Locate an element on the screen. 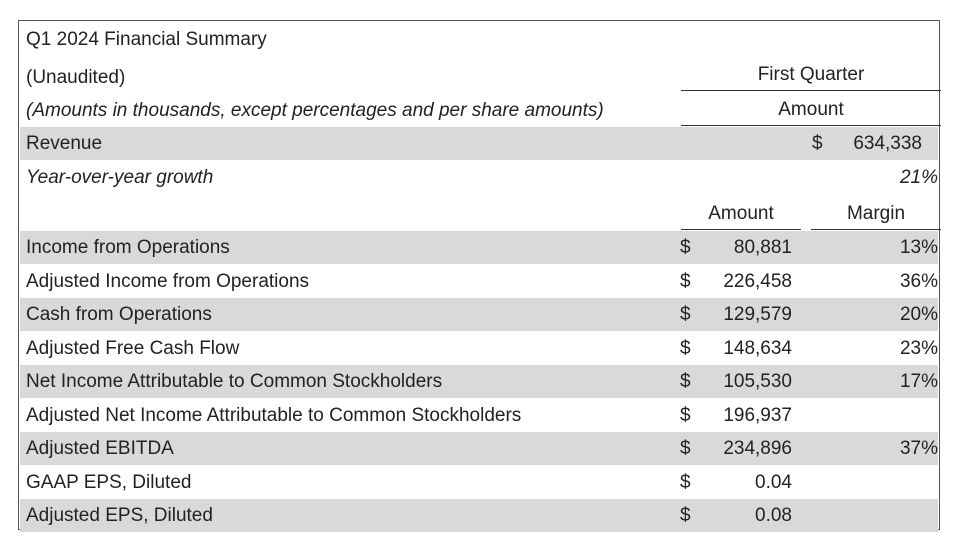 The height and width of the screenshot is (544, 961). revenue-row: Revenue $ 634,338 is located at coordinates (479, 143).